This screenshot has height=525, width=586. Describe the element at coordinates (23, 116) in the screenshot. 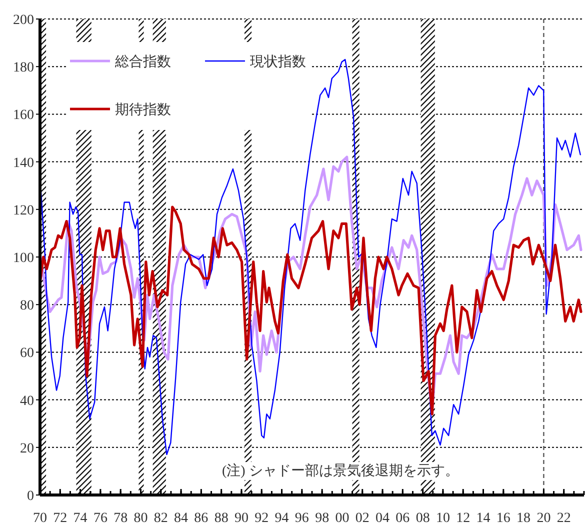

I see `y-tick-label: 160` at that location.